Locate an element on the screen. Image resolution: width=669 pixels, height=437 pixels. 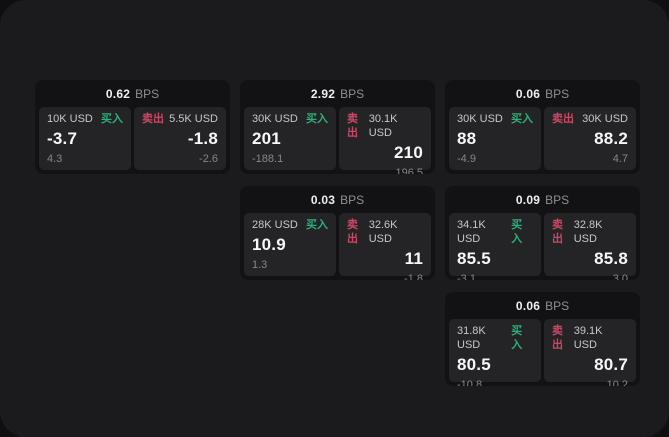
sell-amount: 32.6K USD is located at coordinates (383, 232).